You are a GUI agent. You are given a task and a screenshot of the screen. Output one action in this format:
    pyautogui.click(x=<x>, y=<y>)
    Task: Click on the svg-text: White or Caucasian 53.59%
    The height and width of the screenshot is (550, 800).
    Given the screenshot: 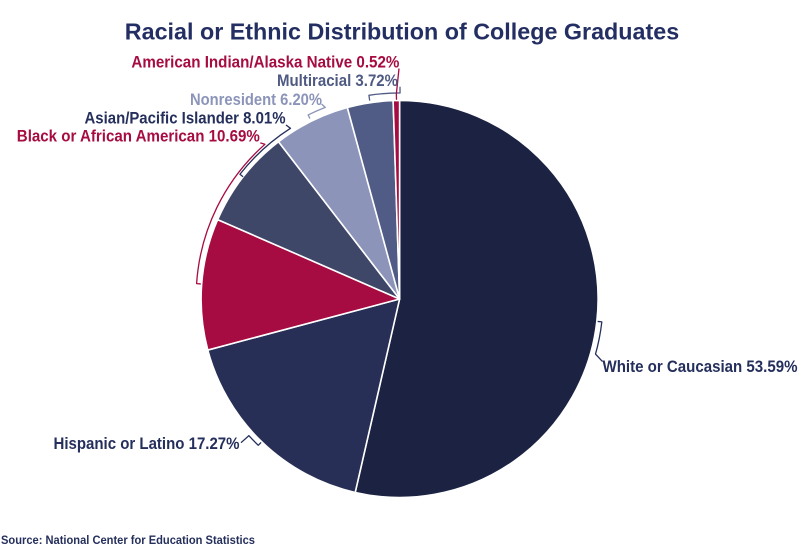 What is the action you would take?
    pyautogui.click(x=700, y=366)
    